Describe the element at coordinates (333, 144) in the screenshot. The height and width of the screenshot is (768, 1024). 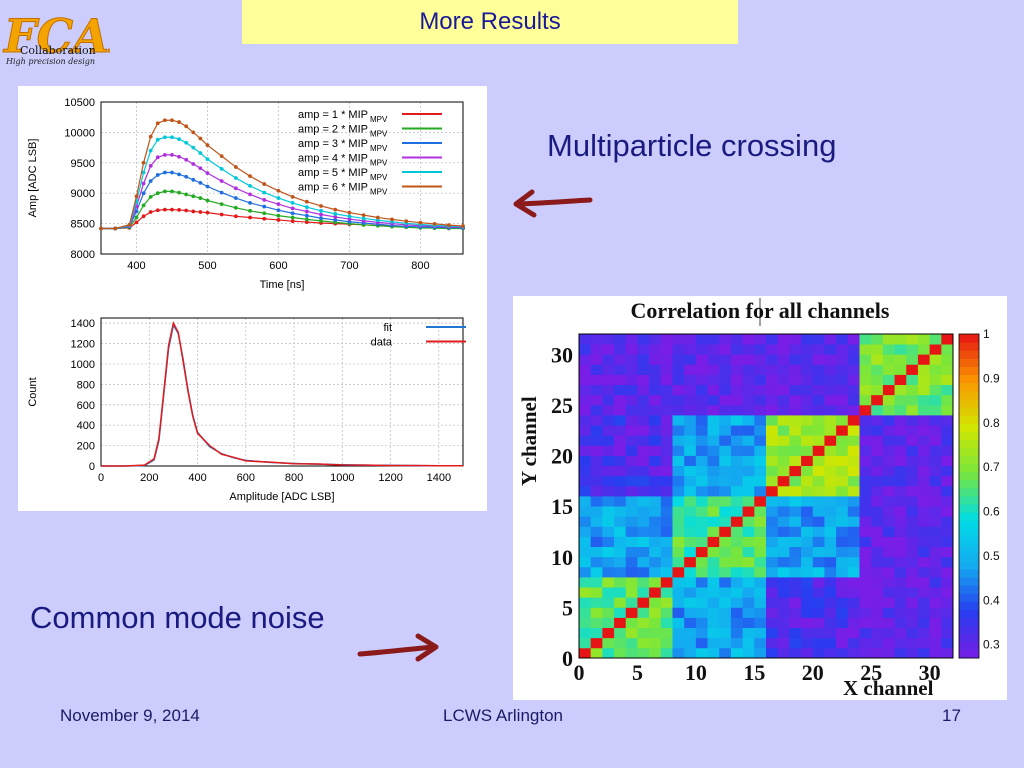
I see `pulse-legend-label: amp = 3 * MIP` at that location.